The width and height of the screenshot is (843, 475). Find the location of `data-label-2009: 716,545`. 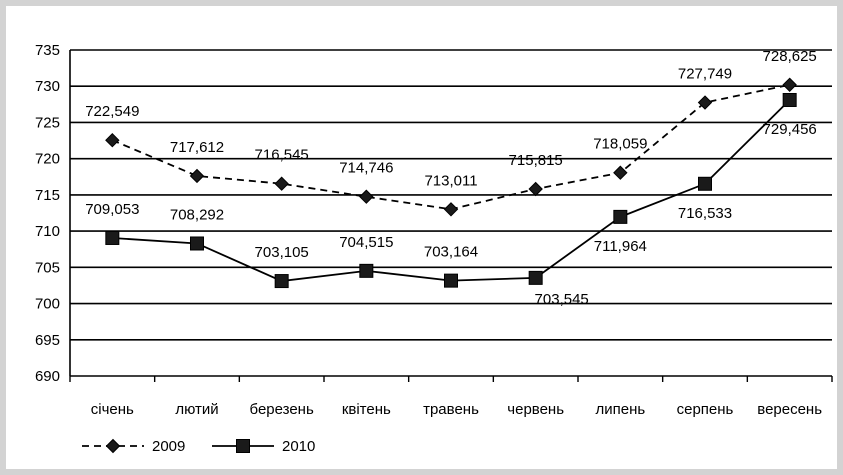

data-label-2009: 716,545 is located at coordinates (282, 155).